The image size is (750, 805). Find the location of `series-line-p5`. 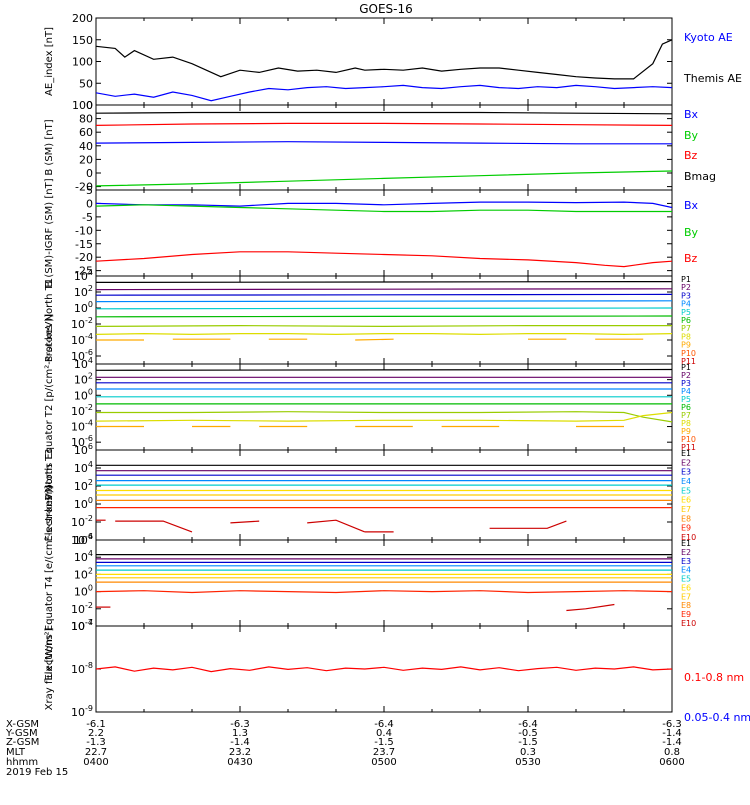

series-line-p5 is located at coordinates (384, 308).